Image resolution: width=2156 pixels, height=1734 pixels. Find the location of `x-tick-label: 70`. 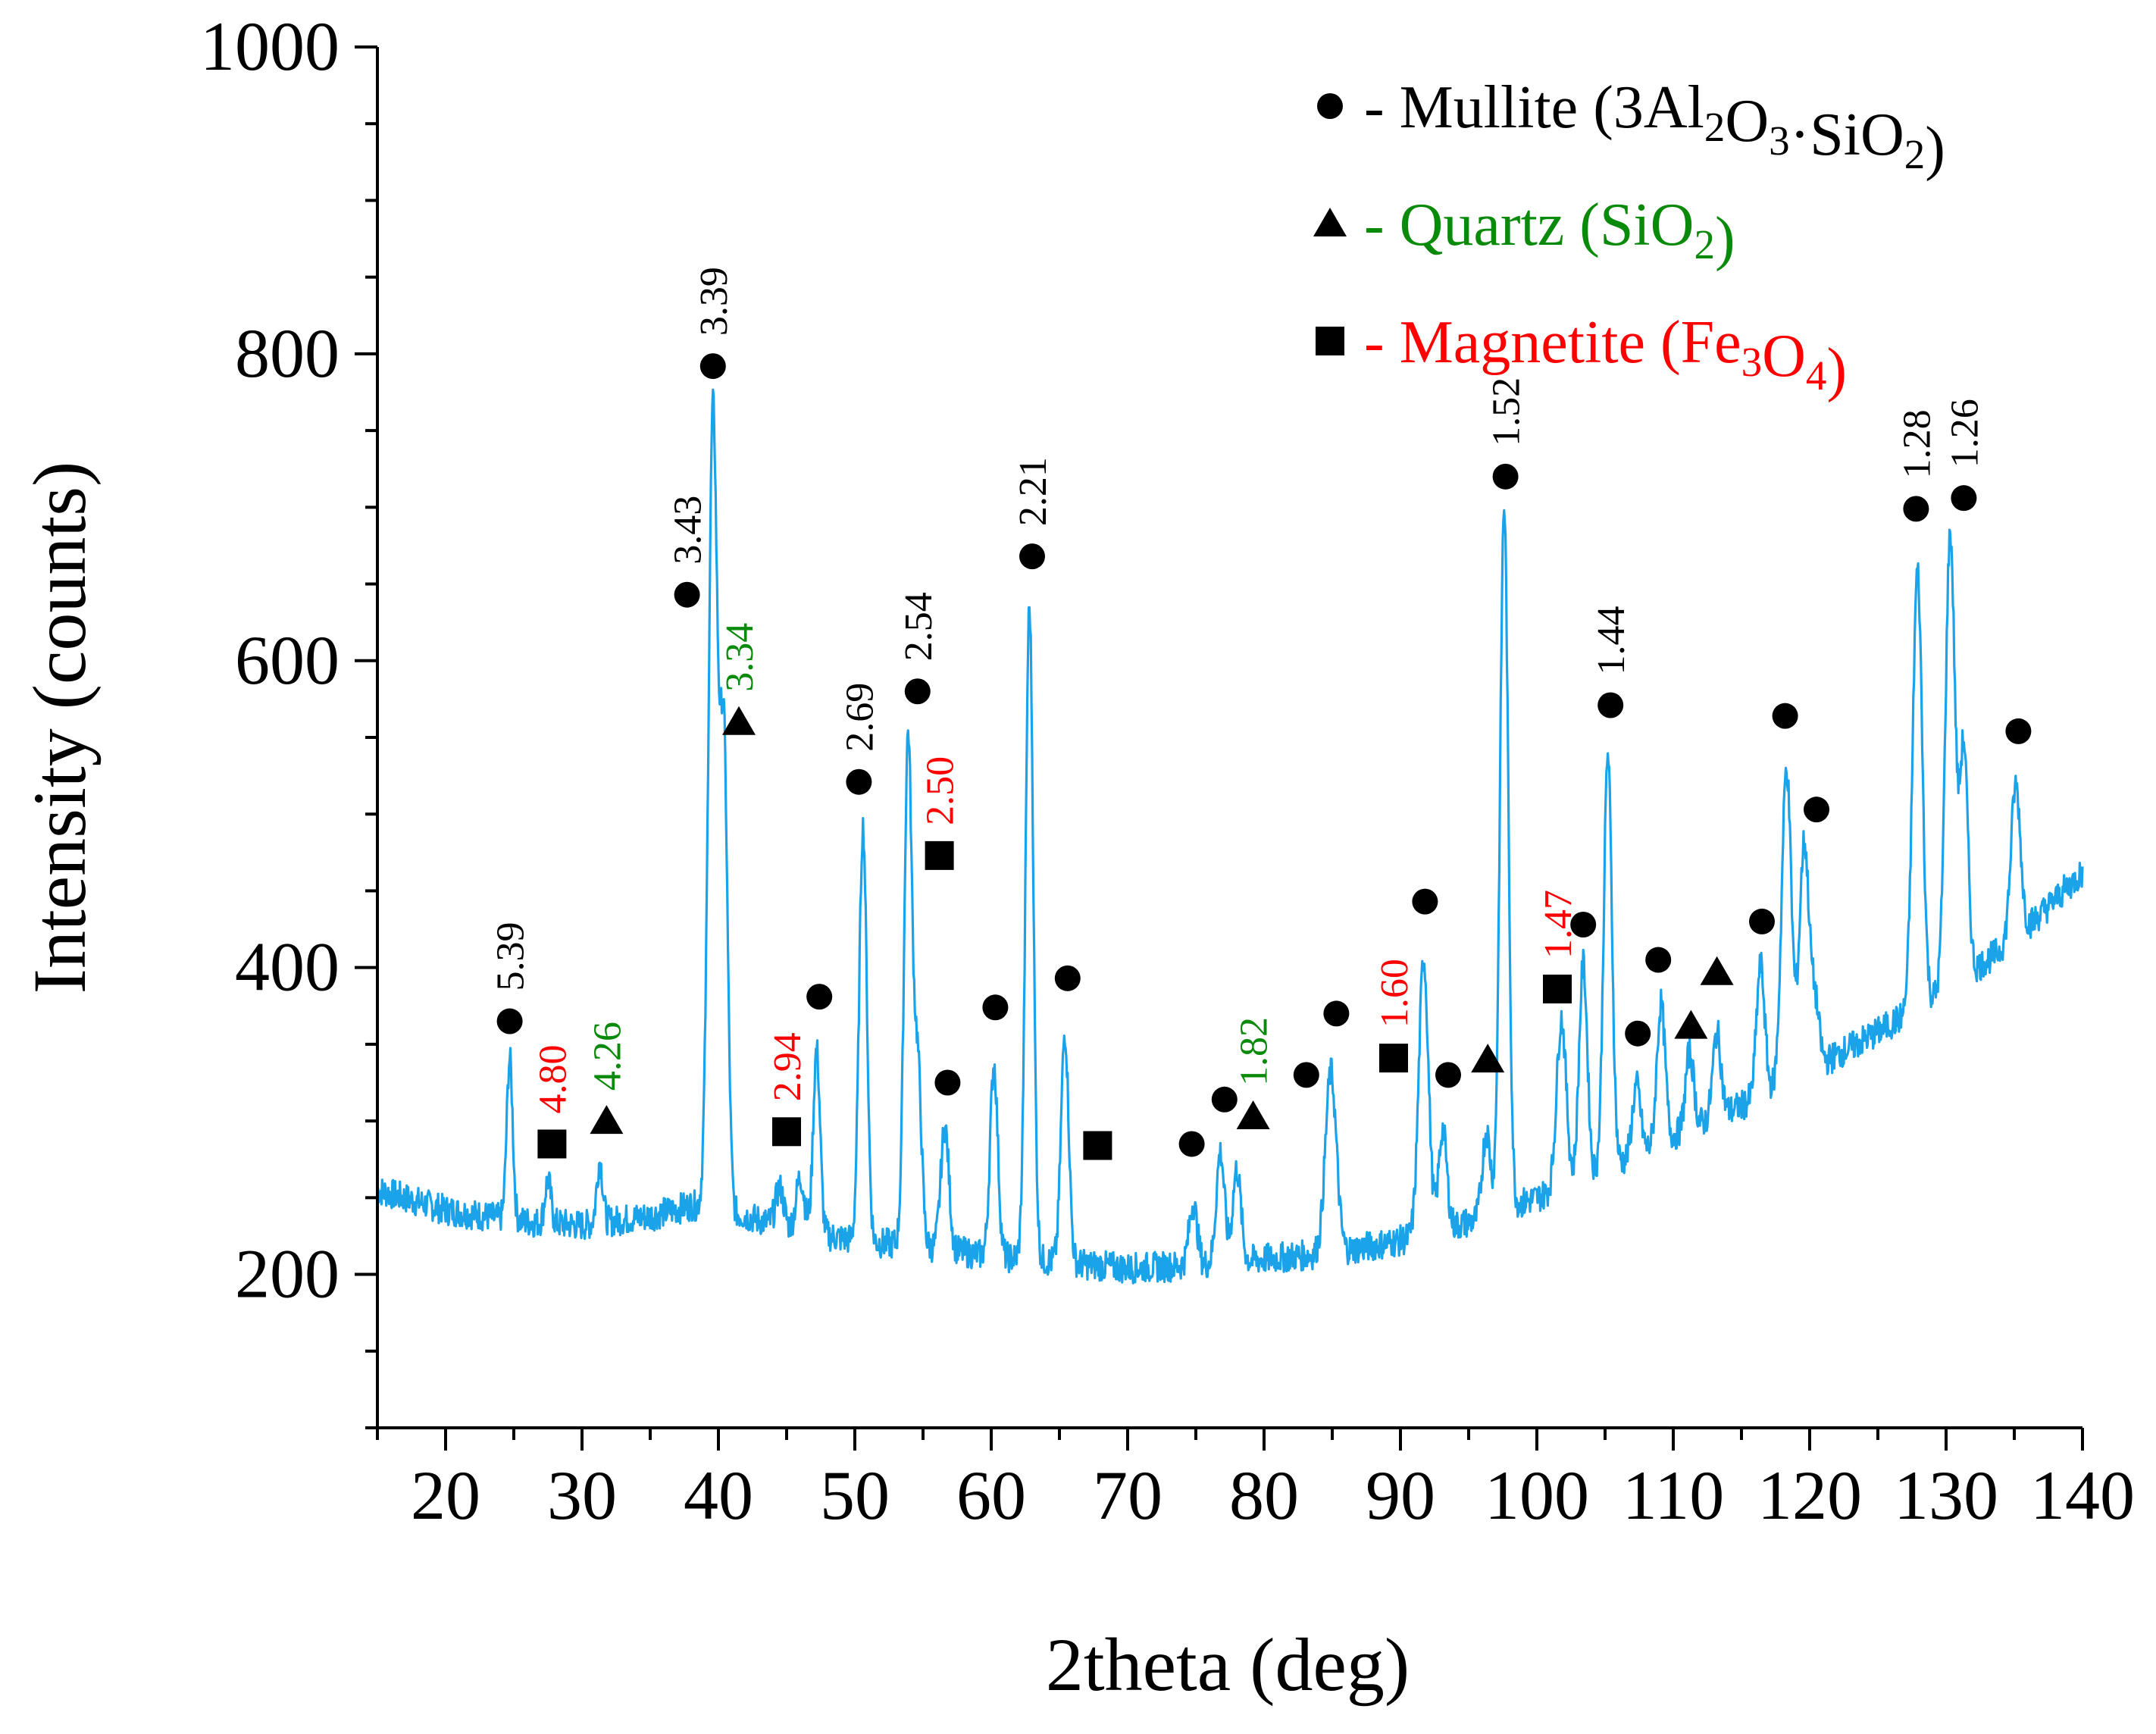

x-tick-label: 70 is located at coordinates (1127, 1495).